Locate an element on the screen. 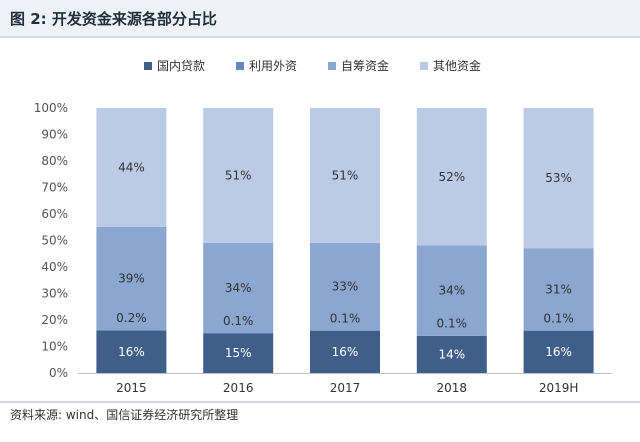 The width and height of the screenshot is (640, 442). x-tick-label: 2018 is located at coordinates (452, 388).